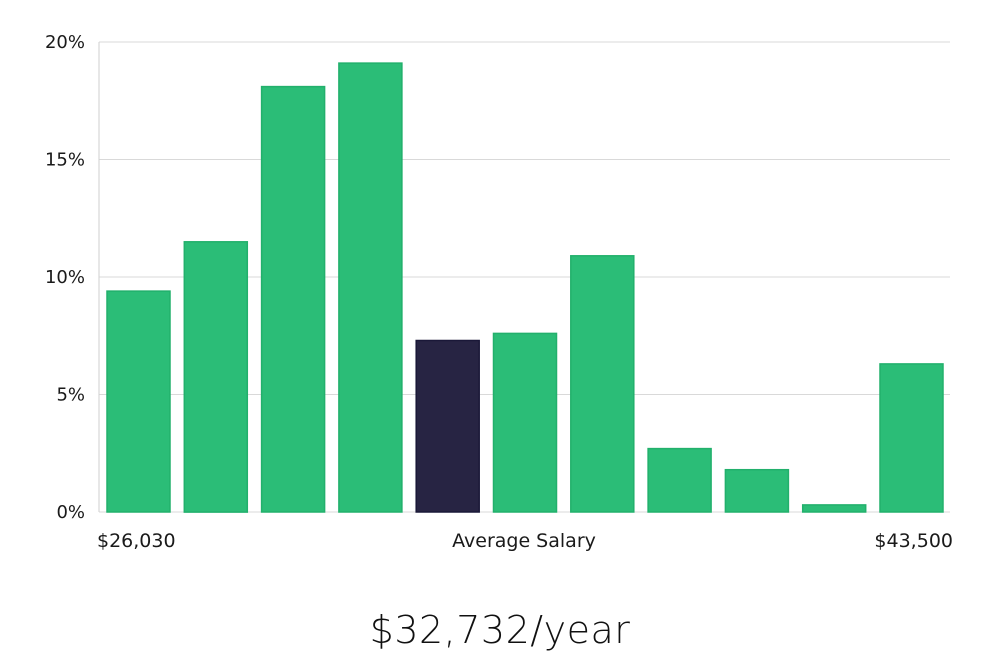 Image resolution: width=1000 pixels, height=660 pixels. What do you see at coordinates (65, 42) in the screenshot?
I see `y-tick-label: 20%` at bounding box center [65, 42].